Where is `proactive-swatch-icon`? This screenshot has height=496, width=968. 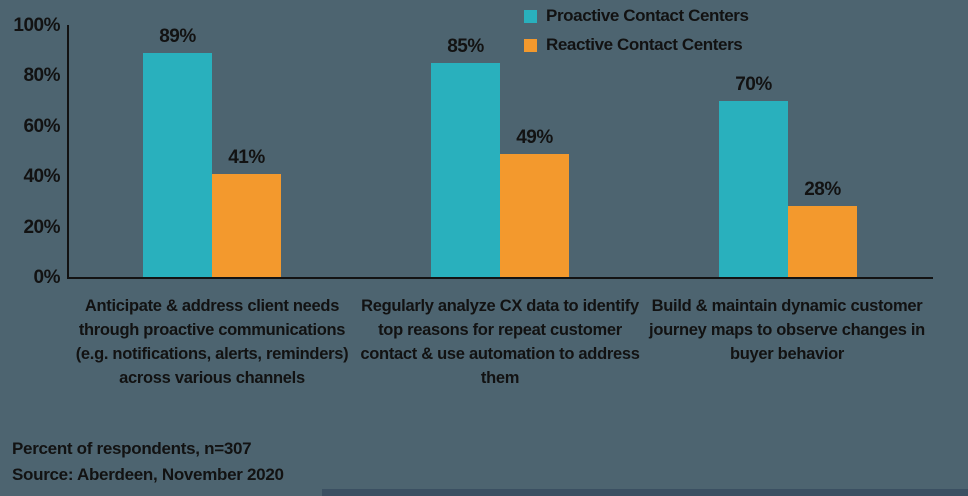 proactive-swatch-icon is located at coordinates (530, 16).